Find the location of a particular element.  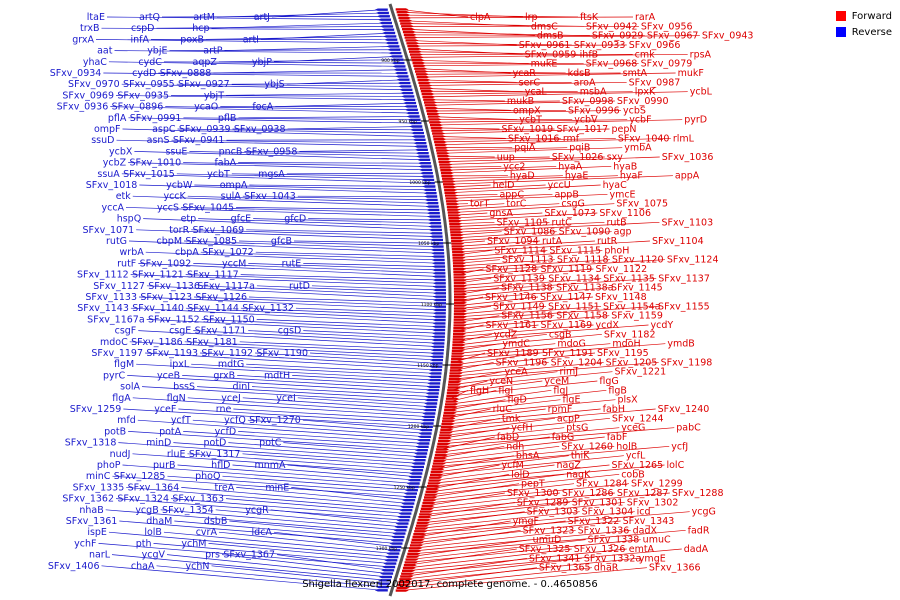

gene-label: SFxv_1149 is located at coordinates (519, 306).